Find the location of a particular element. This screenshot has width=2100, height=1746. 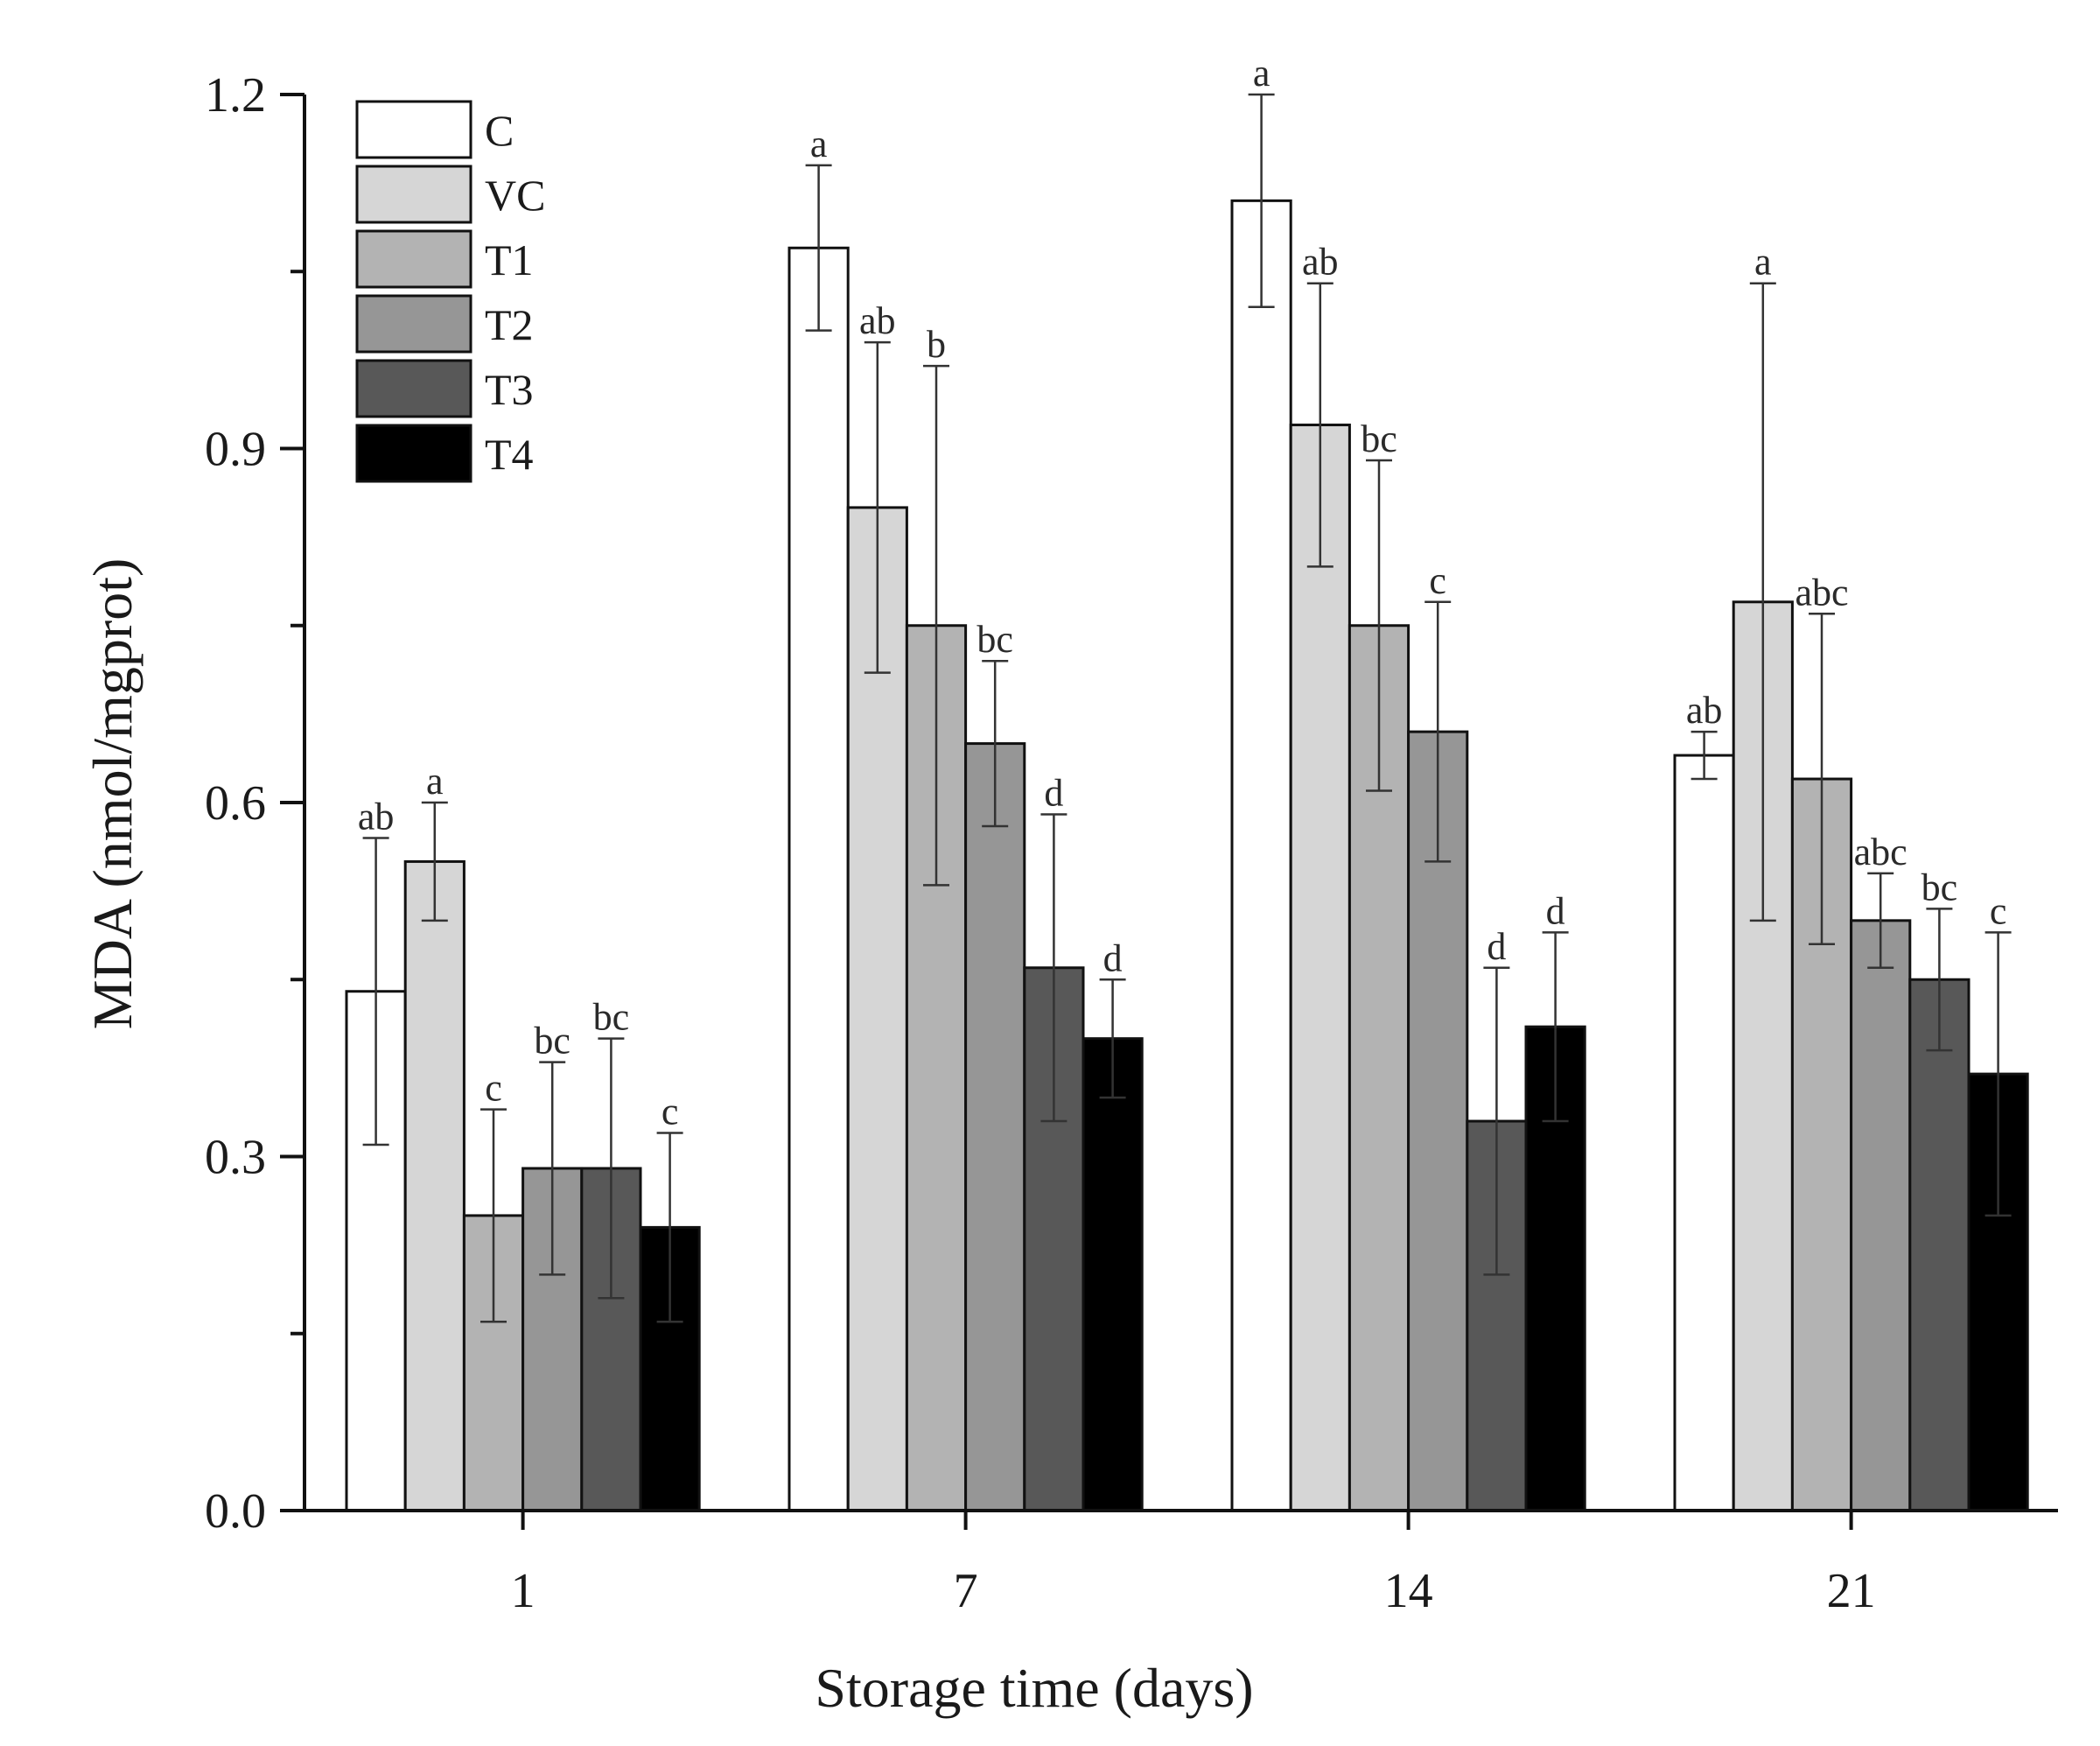

legend-label-vc: VC is located at coordinates (515, 195).